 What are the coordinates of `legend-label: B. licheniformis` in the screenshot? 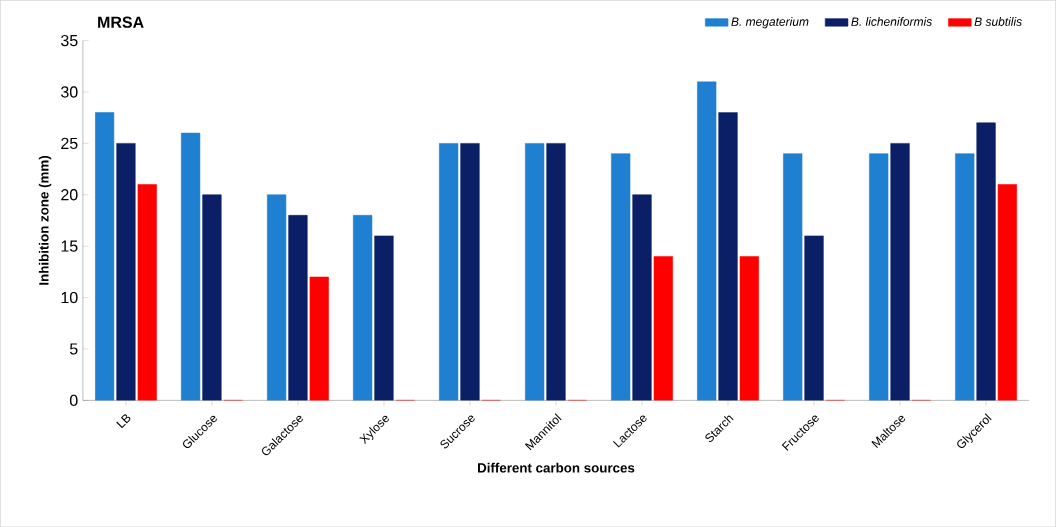 It's located at (891, 21).